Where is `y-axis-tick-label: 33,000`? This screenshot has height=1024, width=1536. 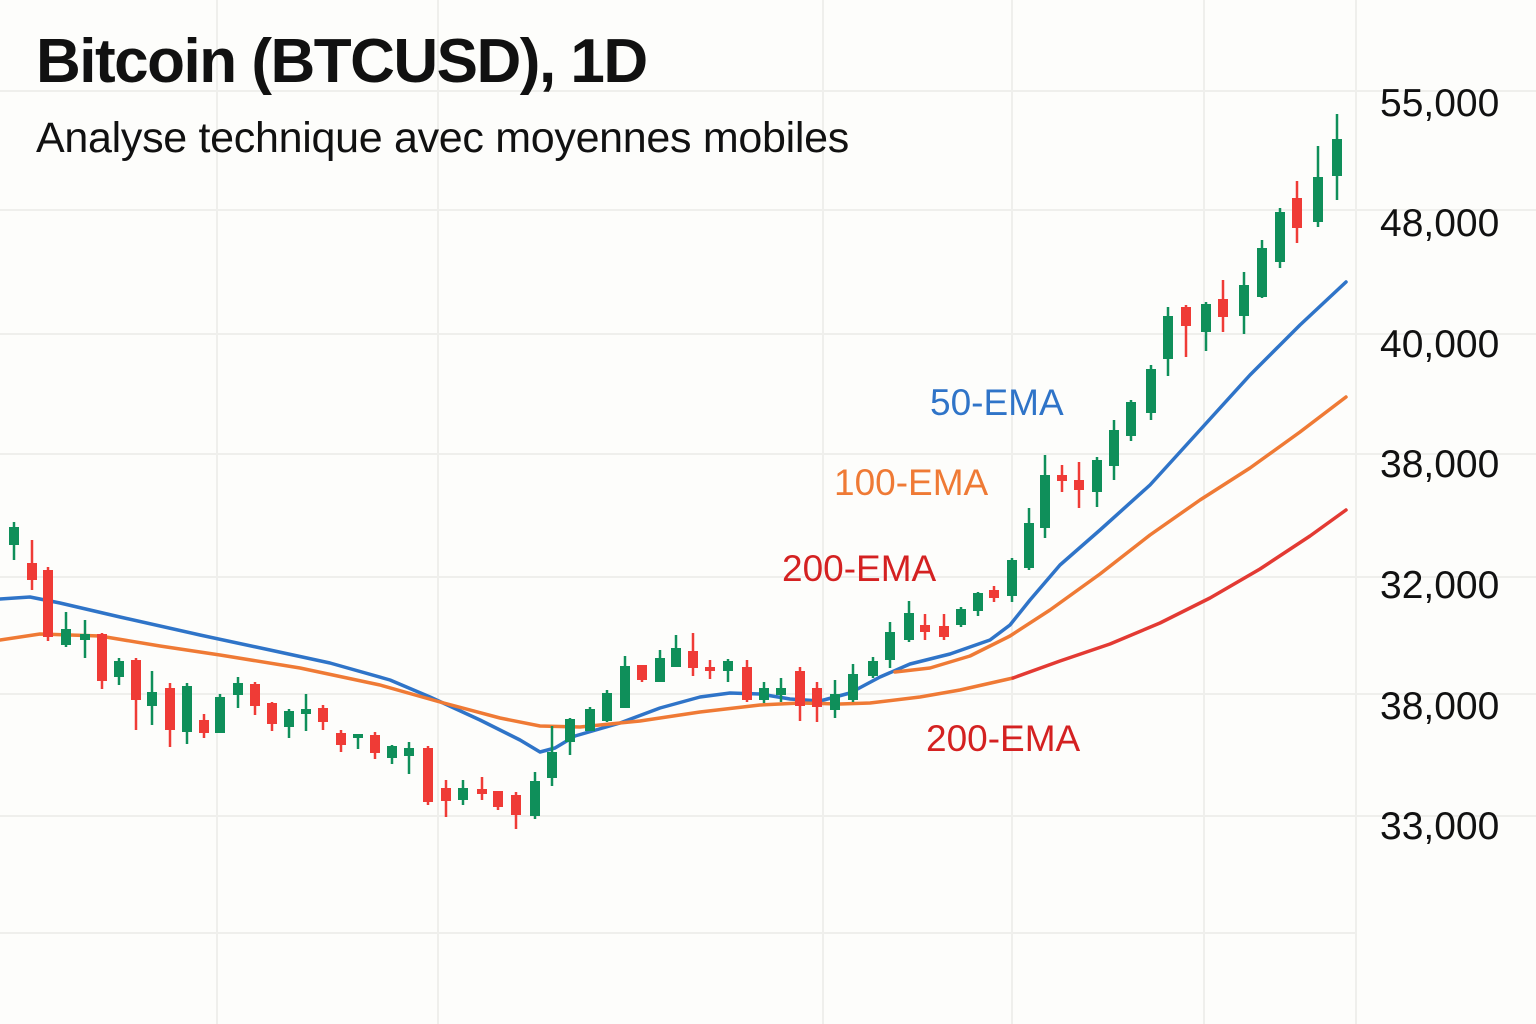
y-axis-tick-label: 33,000 is located at coordinates (1440, 826).